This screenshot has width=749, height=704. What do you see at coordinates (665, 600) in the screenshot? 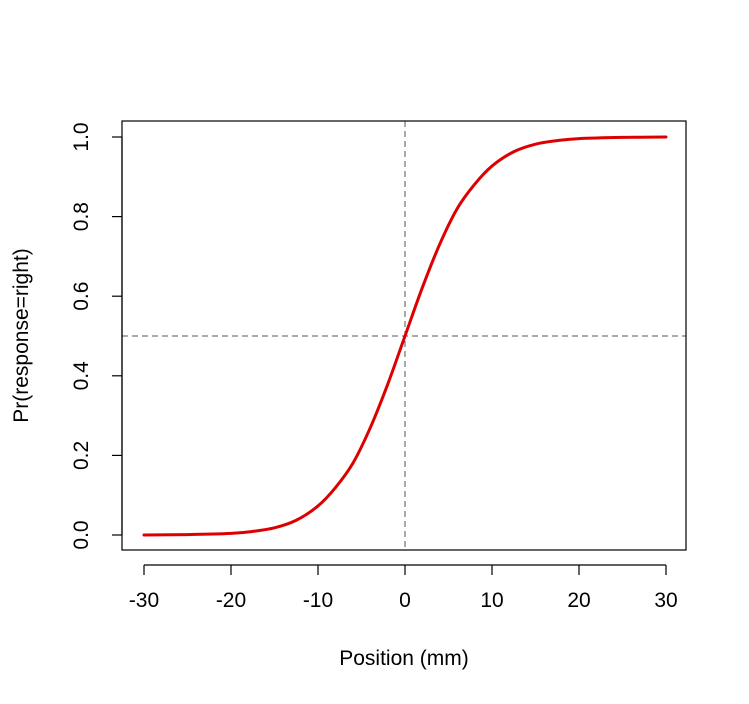
I see `x-tick-label: 30` at bounding box center [665, 600].